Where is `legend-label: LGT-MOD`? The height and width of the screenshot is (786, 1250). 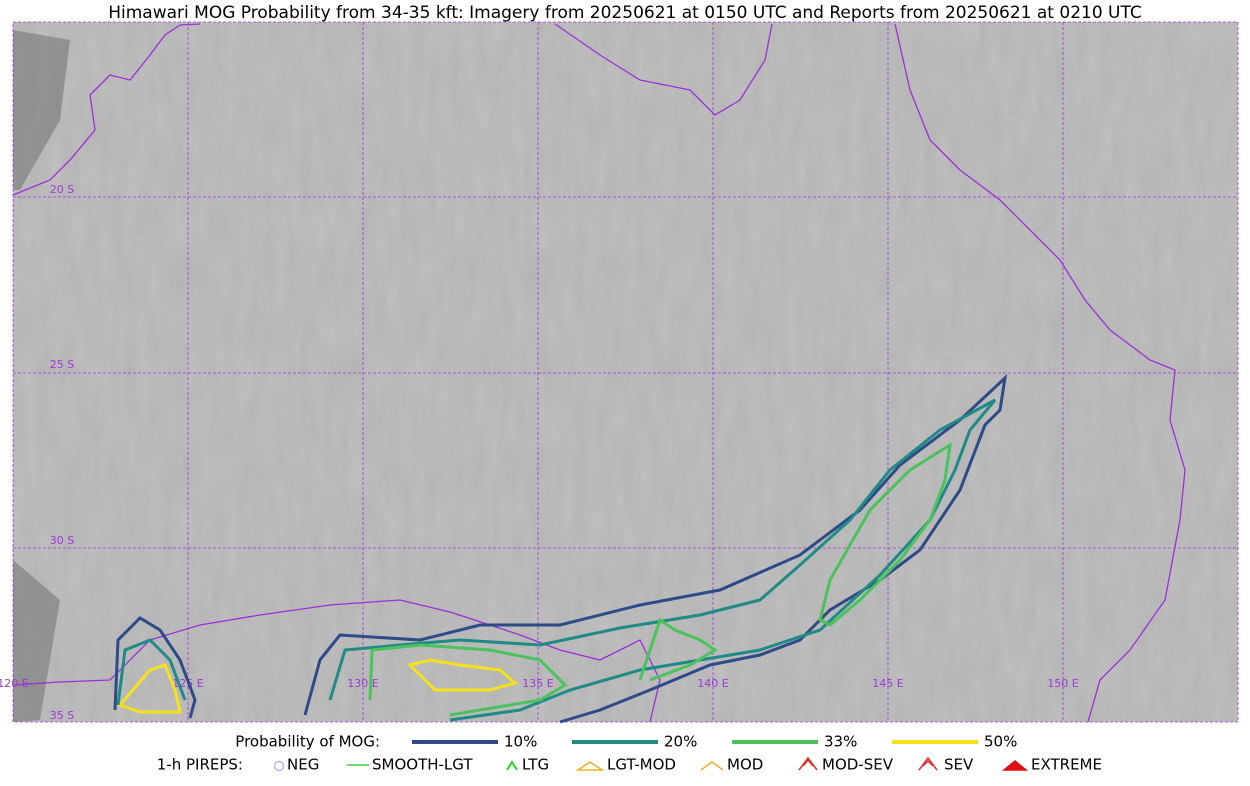
legend-label: LGT-MOD is located at coordinates (641, 765).